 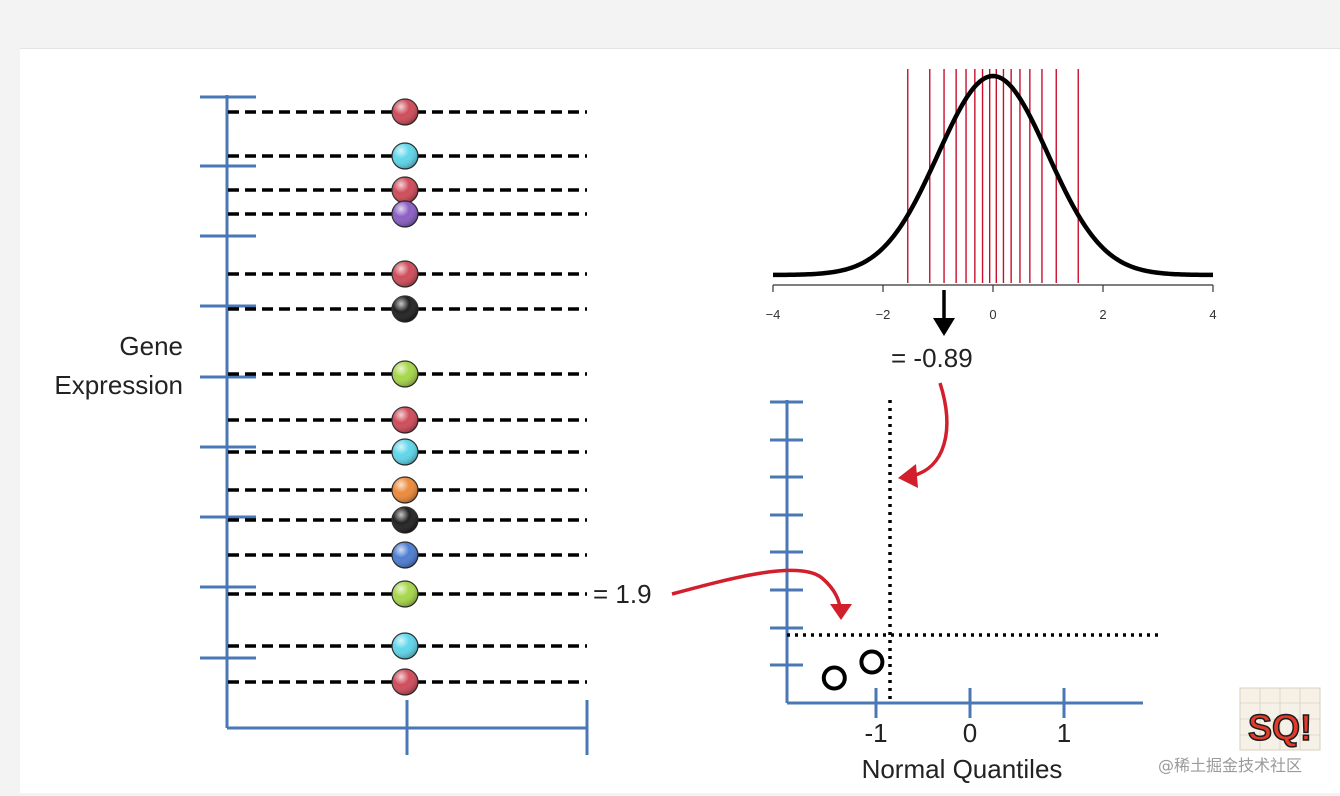 I want to click on arrow-to-qq-point, so click(x=756, y=589).